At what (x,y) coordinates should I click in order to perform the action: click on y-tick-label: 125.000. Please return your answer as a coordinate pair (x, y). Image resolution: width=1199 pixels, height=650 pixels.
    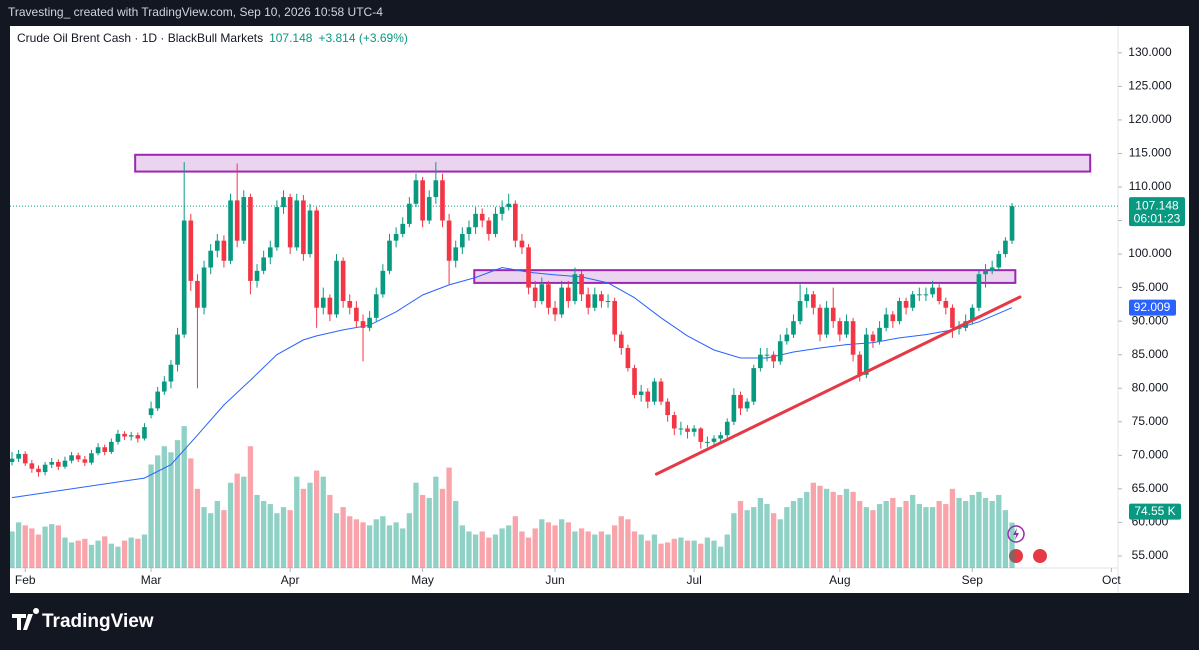
    Looking at the image, I should click on (1150, 86).